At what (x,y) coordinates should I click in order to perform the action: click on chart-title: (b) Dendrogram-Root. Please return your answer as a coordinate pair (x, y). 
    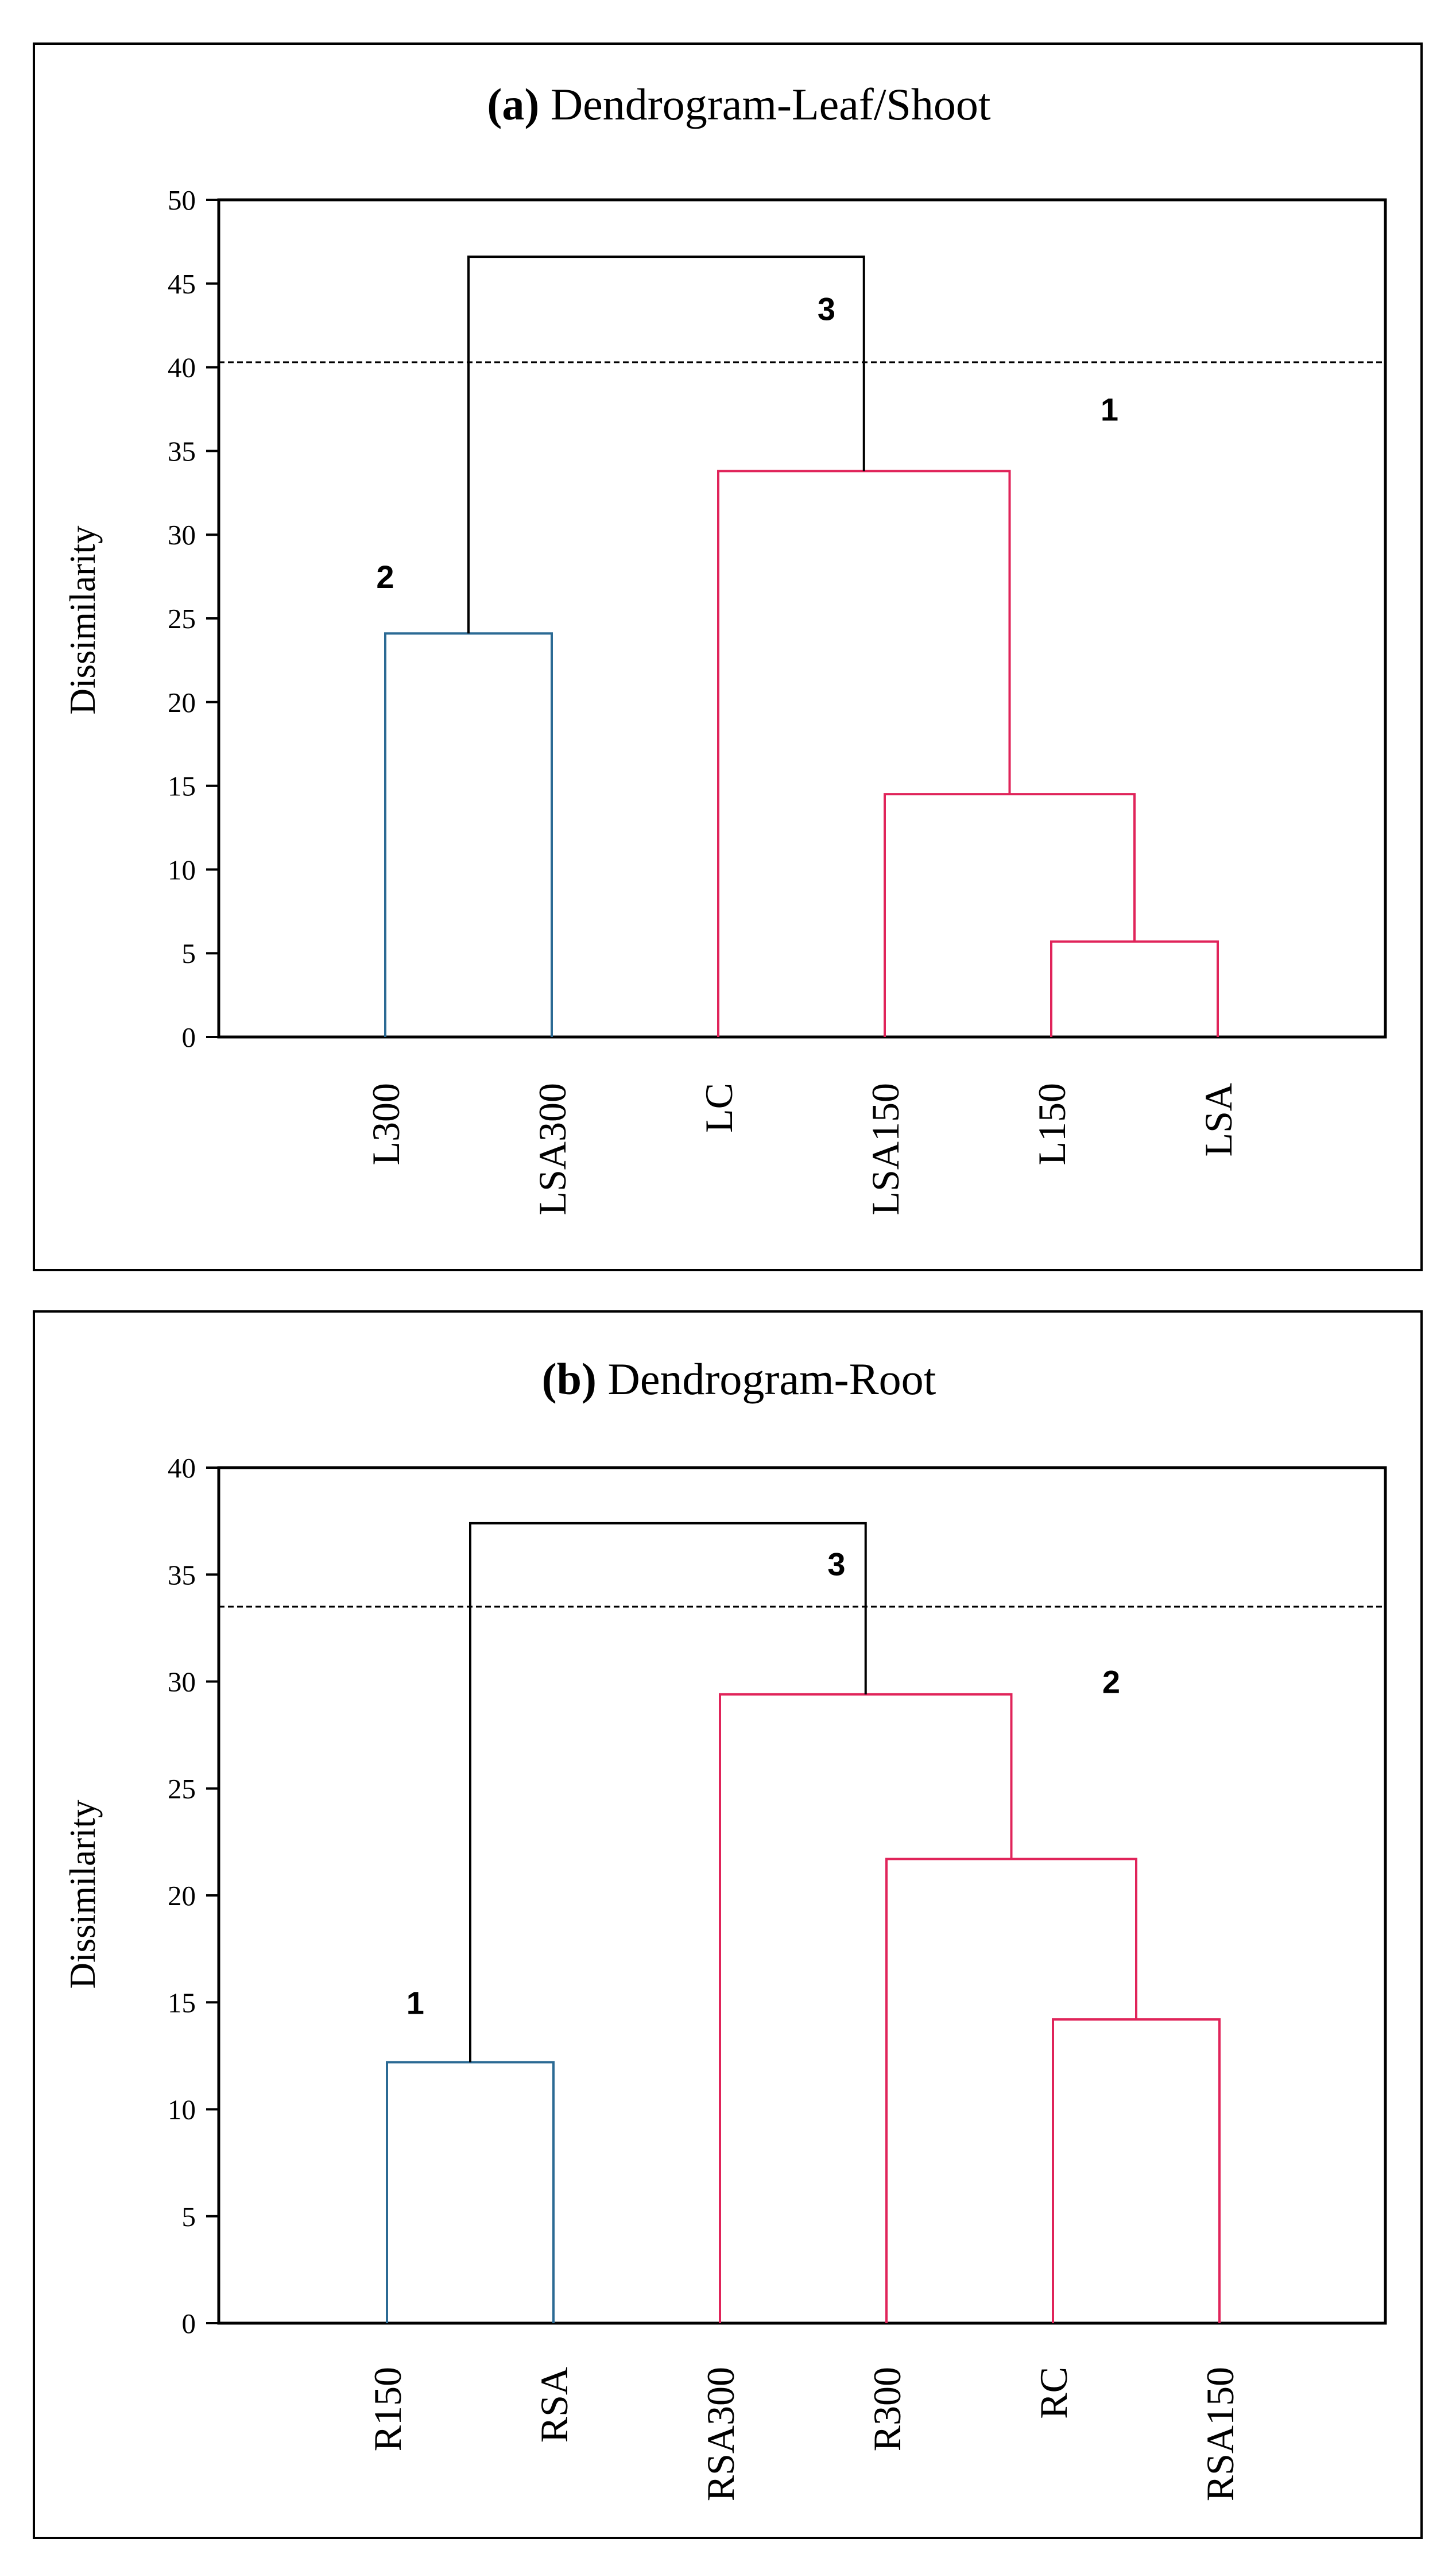
    Looking at the image, I should click on (739, 1379).